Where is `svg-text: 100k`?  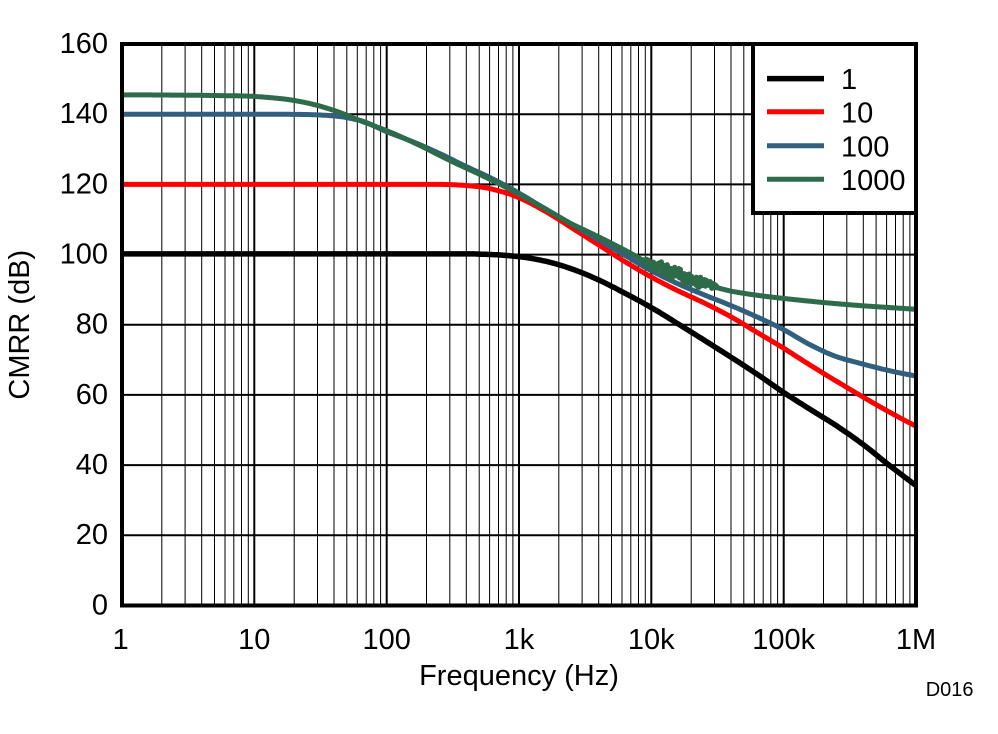 svg-text: 100k is located at coordinates (783, 640).